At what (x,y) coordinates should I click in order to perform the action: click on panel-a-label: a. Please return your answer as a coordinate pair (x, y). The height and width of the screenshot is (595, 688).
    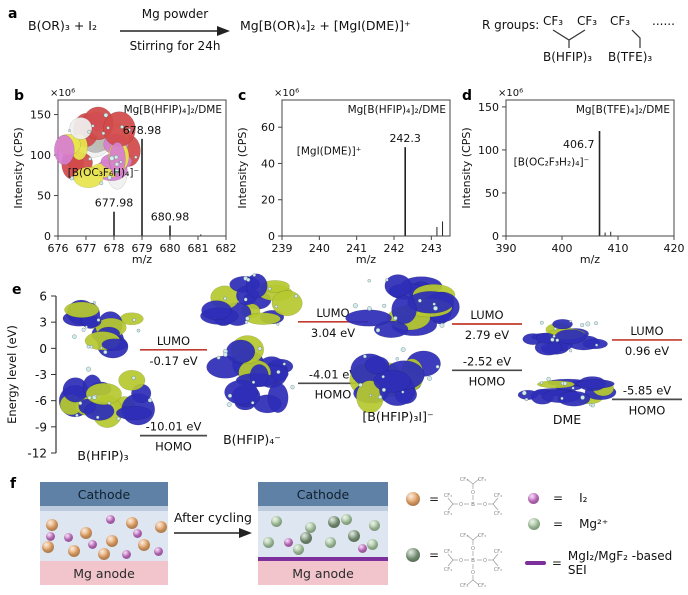
    Looking at the image, I should click on (13, 14).